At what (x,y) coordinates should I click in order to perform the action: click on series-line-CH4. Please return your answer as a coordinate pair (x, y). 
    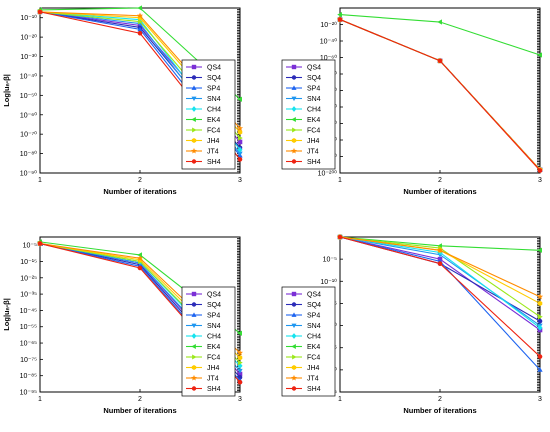
    Looking at the image, I should click on (440, 95).